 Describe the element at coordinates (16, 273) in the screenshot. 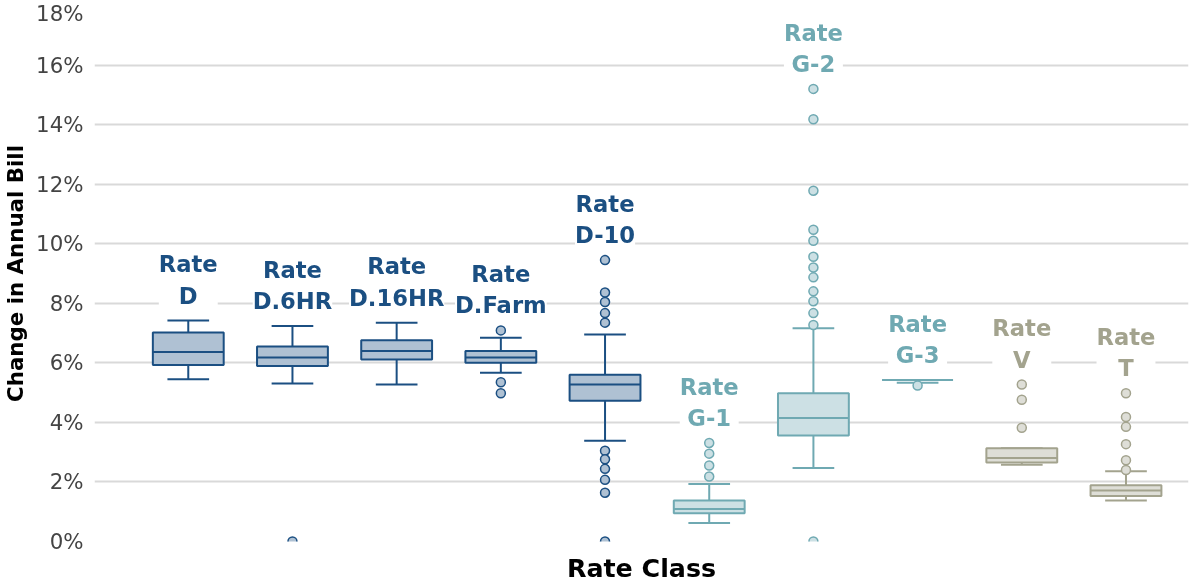

I see `y-axis-title: Change in Annual Bill` at that location.